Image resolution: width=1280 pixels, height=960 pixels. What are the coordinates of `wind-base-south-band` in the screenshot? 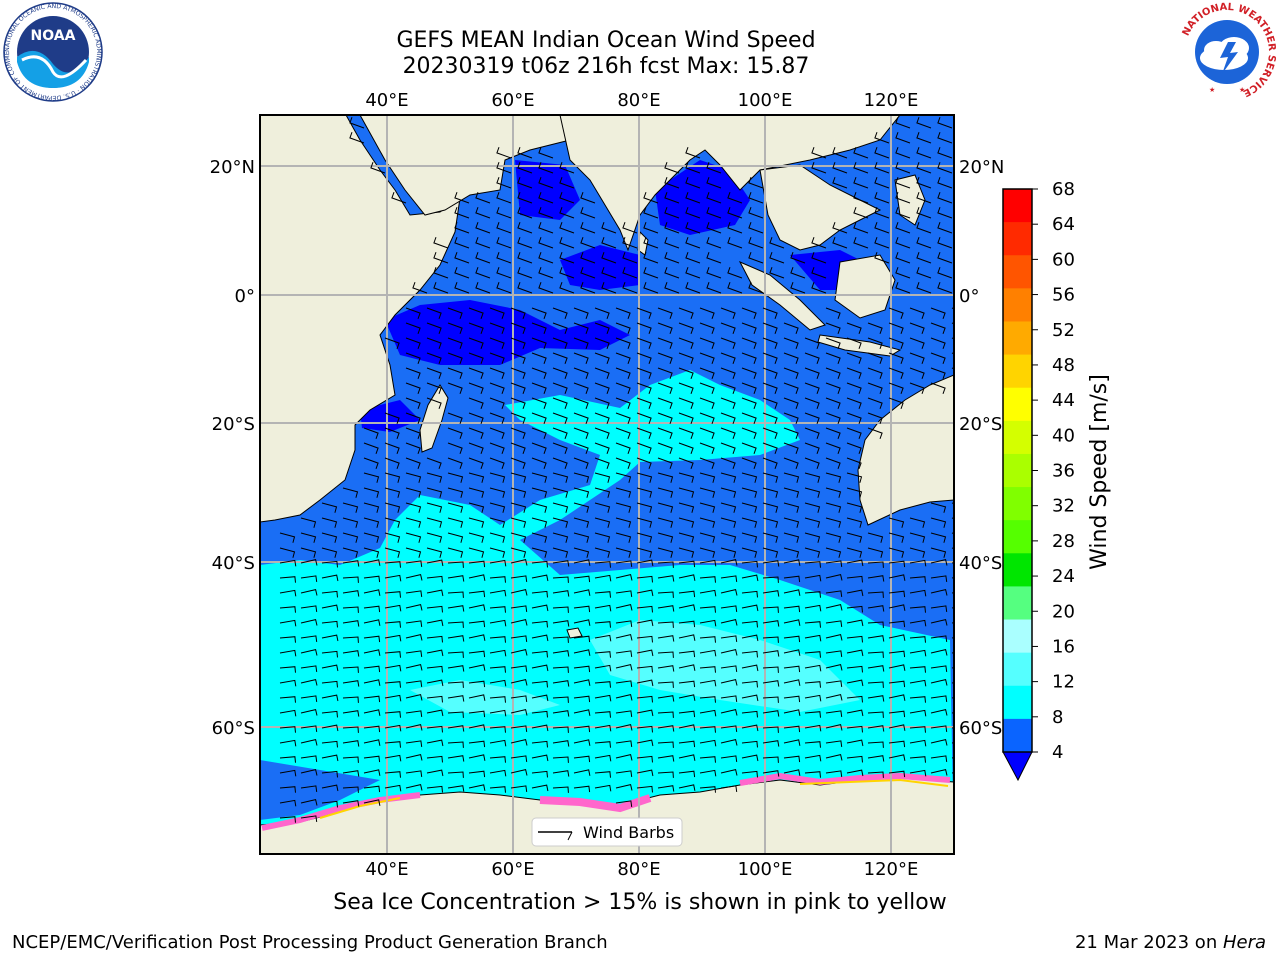 It's located at (320, 790).